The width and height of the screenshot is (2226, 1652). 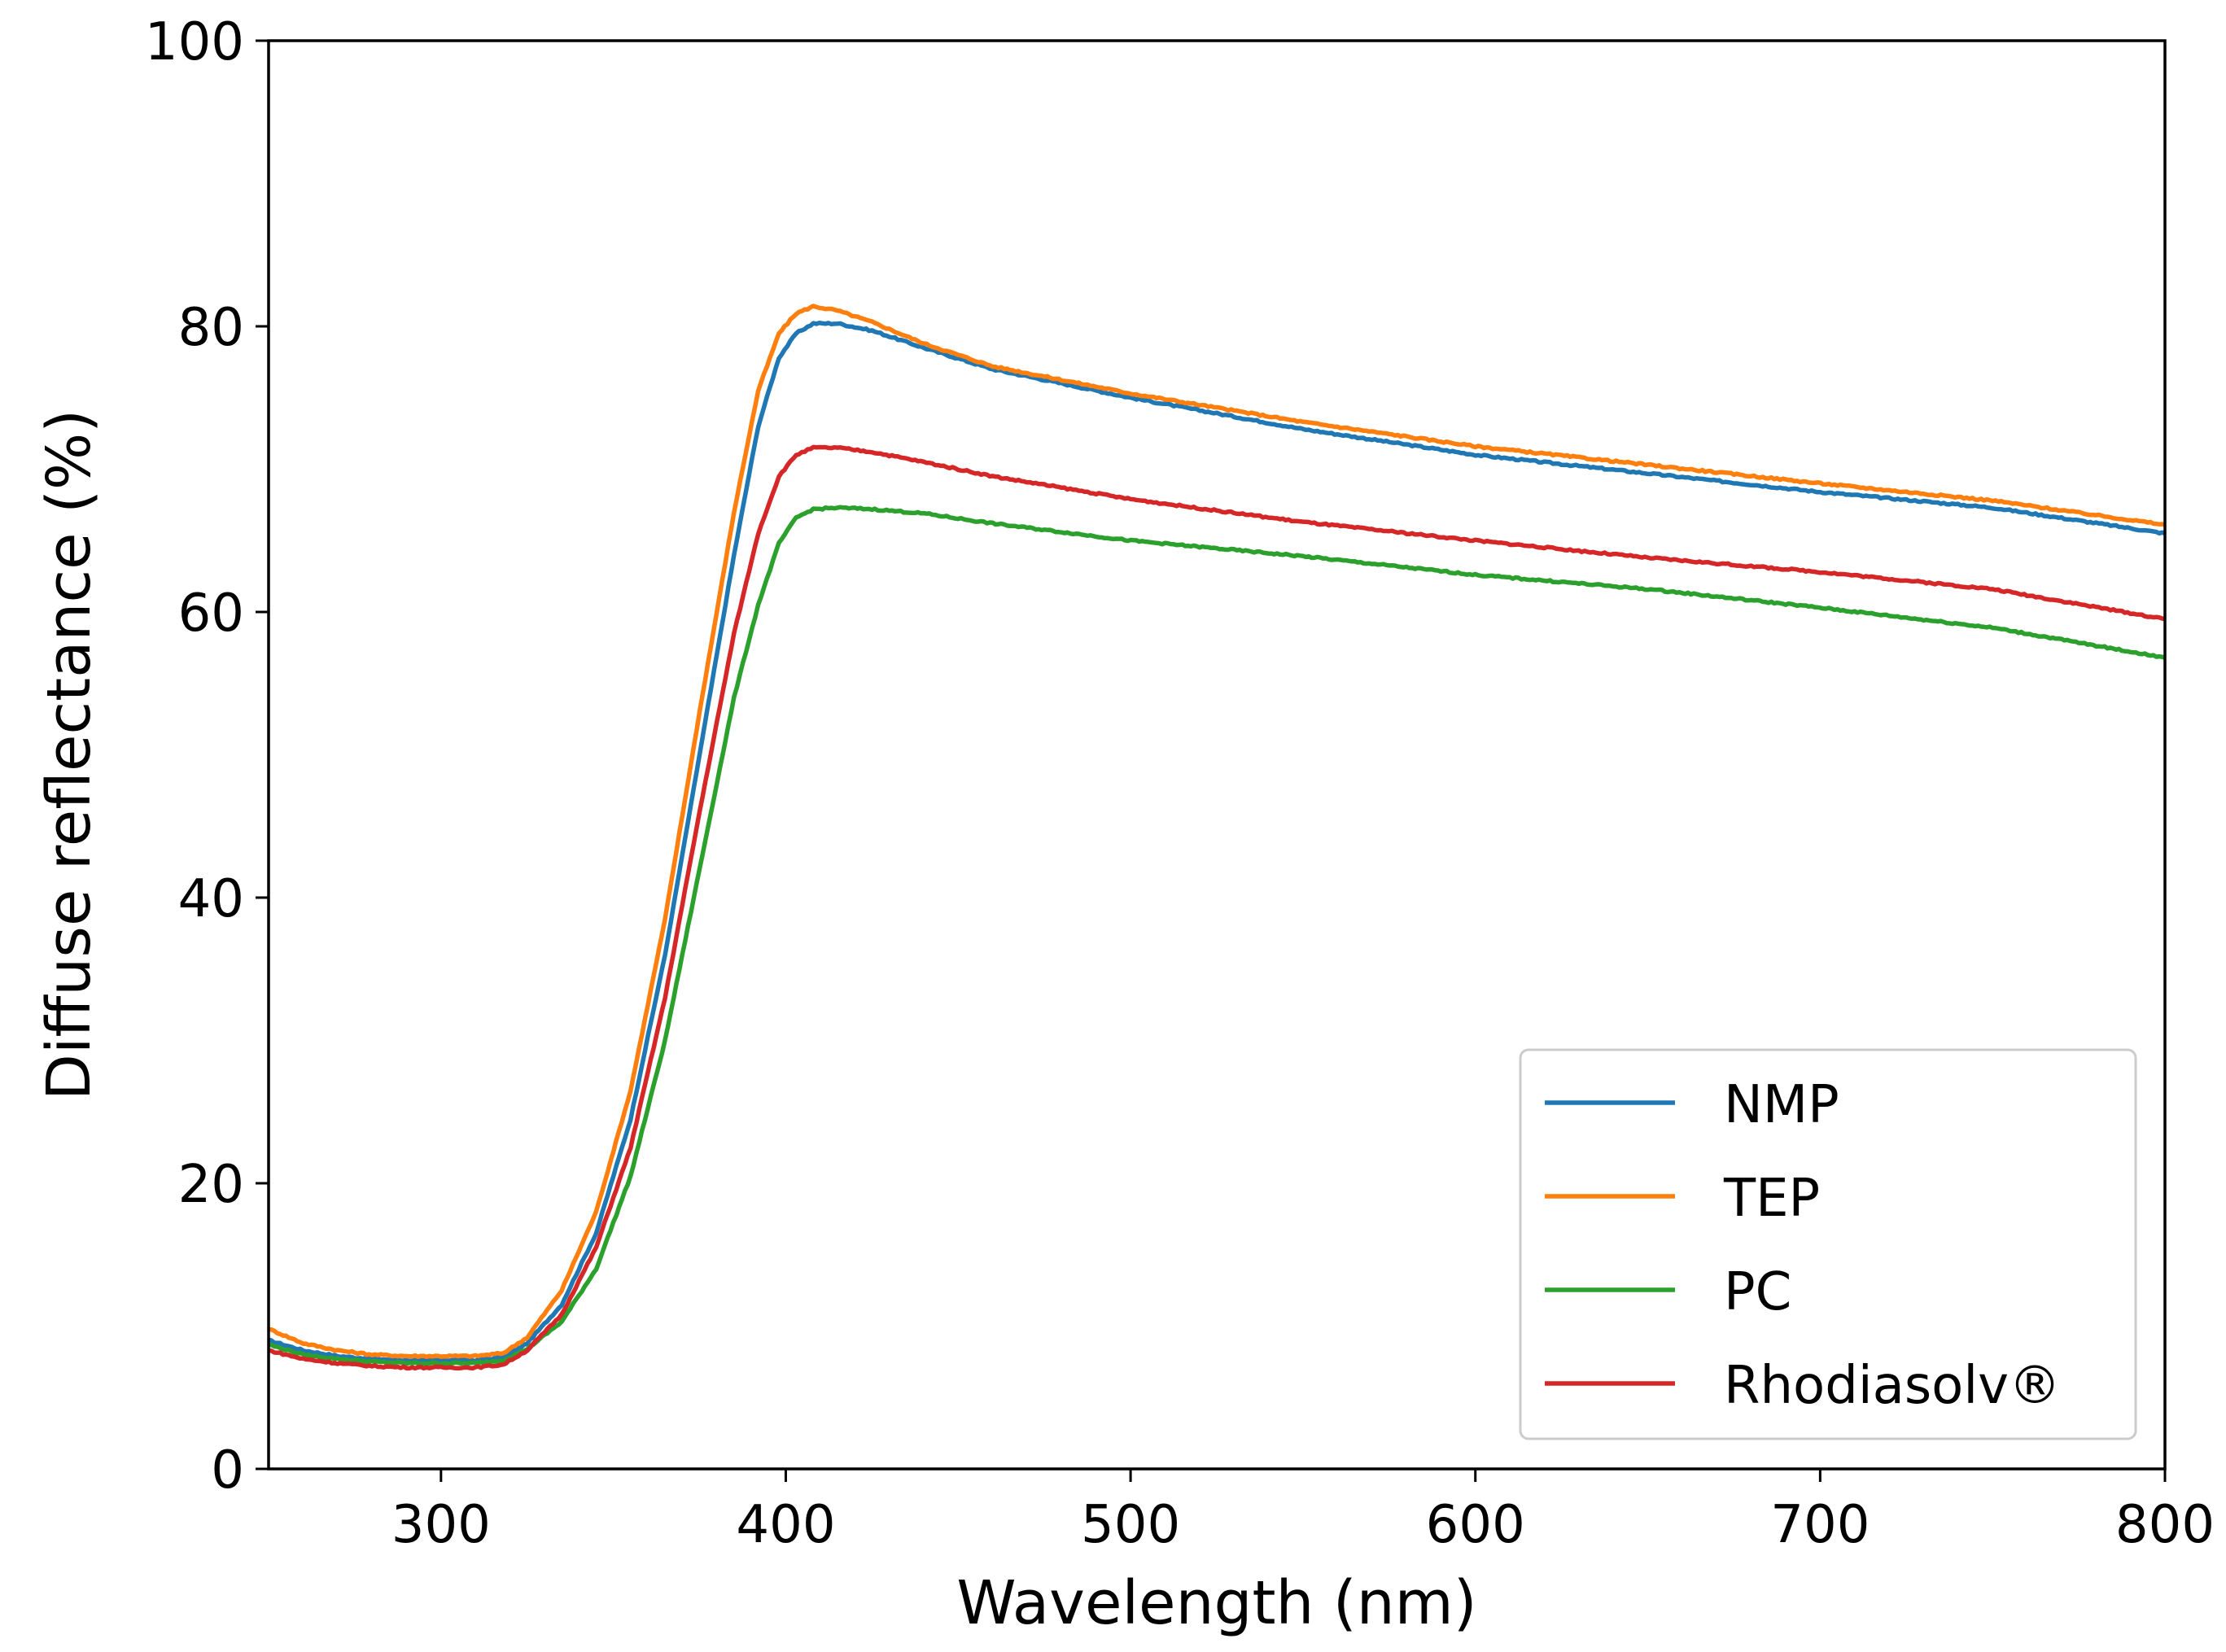 What do you see at coordinates (1892, 1386) in the screenshot?
I see `legend-label: Rhodiasolv®` at bounding box center [1892, 1386].